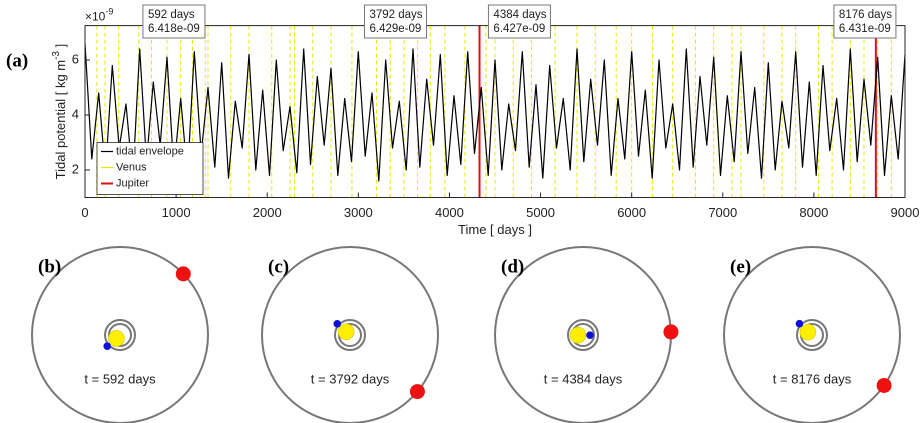  What do you see at coordinates (631, 212) in the screenshot?
I see `x-tick-label: 6000` at bounding box center [631, 212].